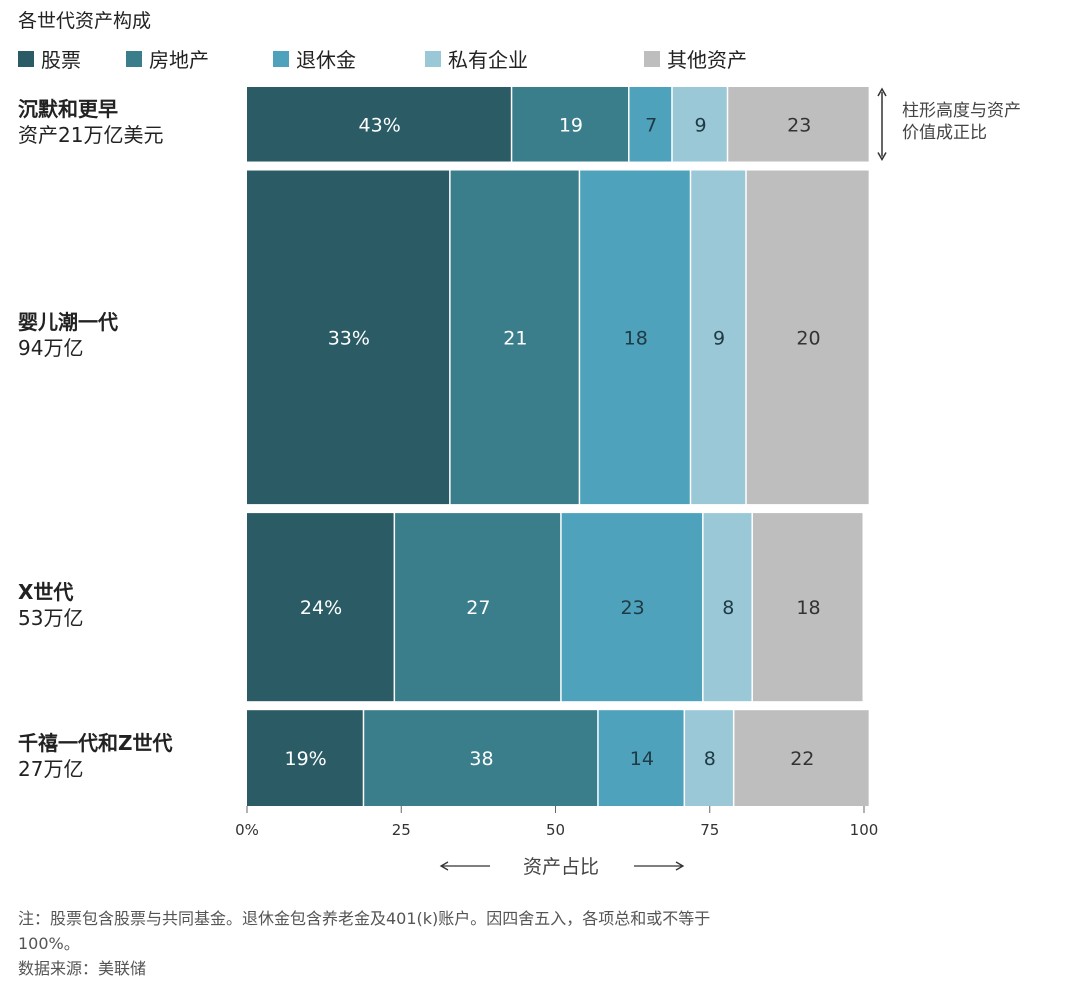 The height and width of the screenshot is (981, 1080). Describe the element at coordinates (488, 60) in the screenshot. I see `legend-label: 私有企业` at that location.